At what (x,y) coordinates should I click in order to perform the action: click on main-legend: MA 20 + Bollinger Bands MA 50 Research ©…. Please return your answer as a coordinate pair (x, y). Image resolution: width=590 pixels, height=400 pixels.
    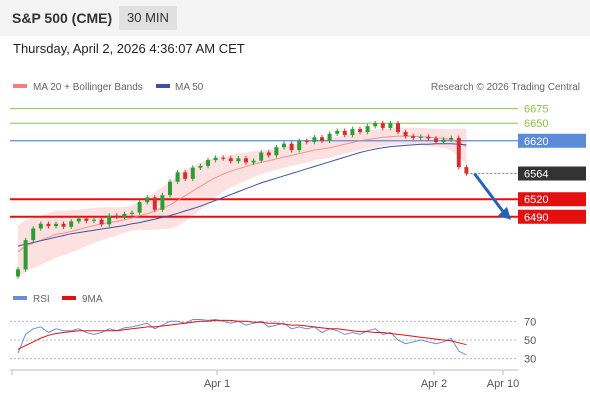
    Looking at the image, I should click on (296, 87).